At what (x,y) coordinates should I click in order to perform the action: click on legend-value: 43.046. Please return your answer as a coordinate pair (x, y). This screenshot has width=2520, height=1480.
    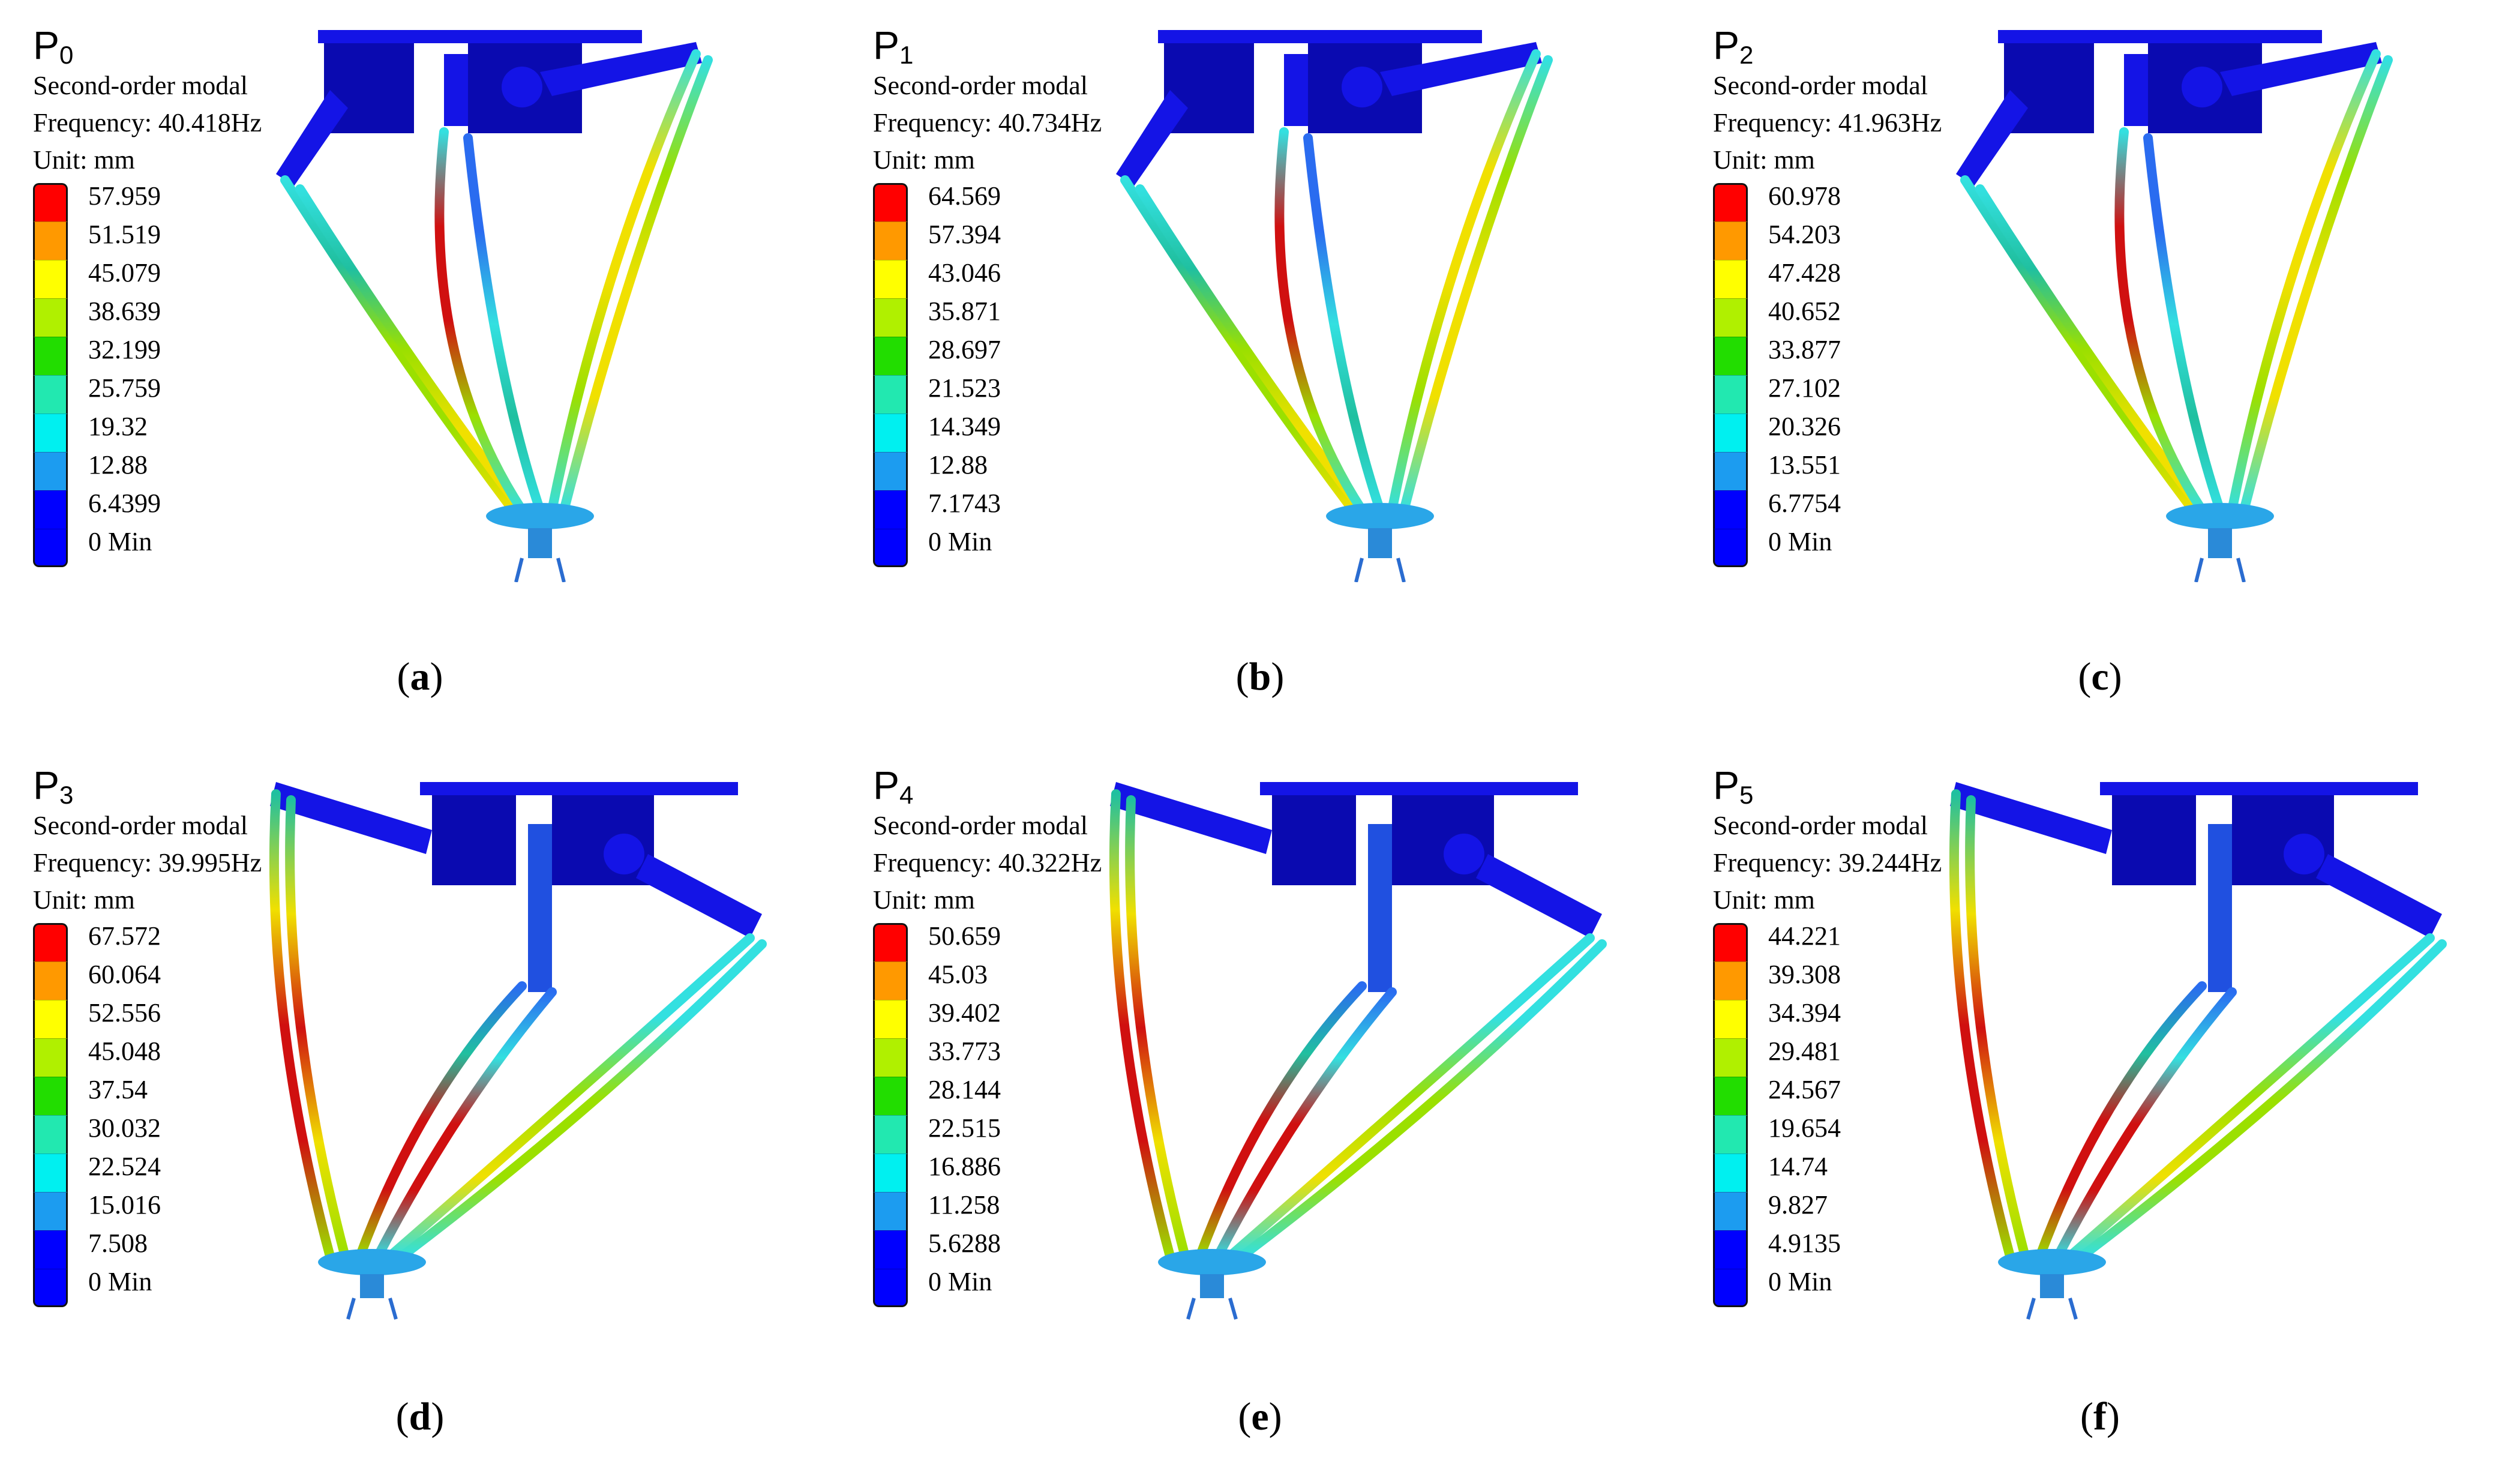
    Looking at the image, I should click on (964, 272).